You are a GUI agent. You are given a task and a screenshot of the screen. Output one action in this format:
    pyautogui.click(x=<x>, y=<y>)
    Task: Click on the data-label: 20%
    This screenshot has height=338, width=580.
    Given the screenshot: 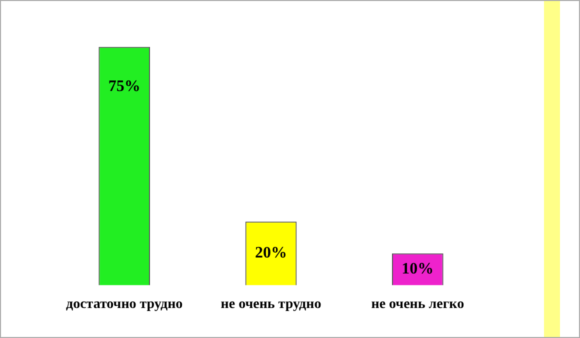 What is the action you would take?
    pyautogui.click(x=271, y=253)
    